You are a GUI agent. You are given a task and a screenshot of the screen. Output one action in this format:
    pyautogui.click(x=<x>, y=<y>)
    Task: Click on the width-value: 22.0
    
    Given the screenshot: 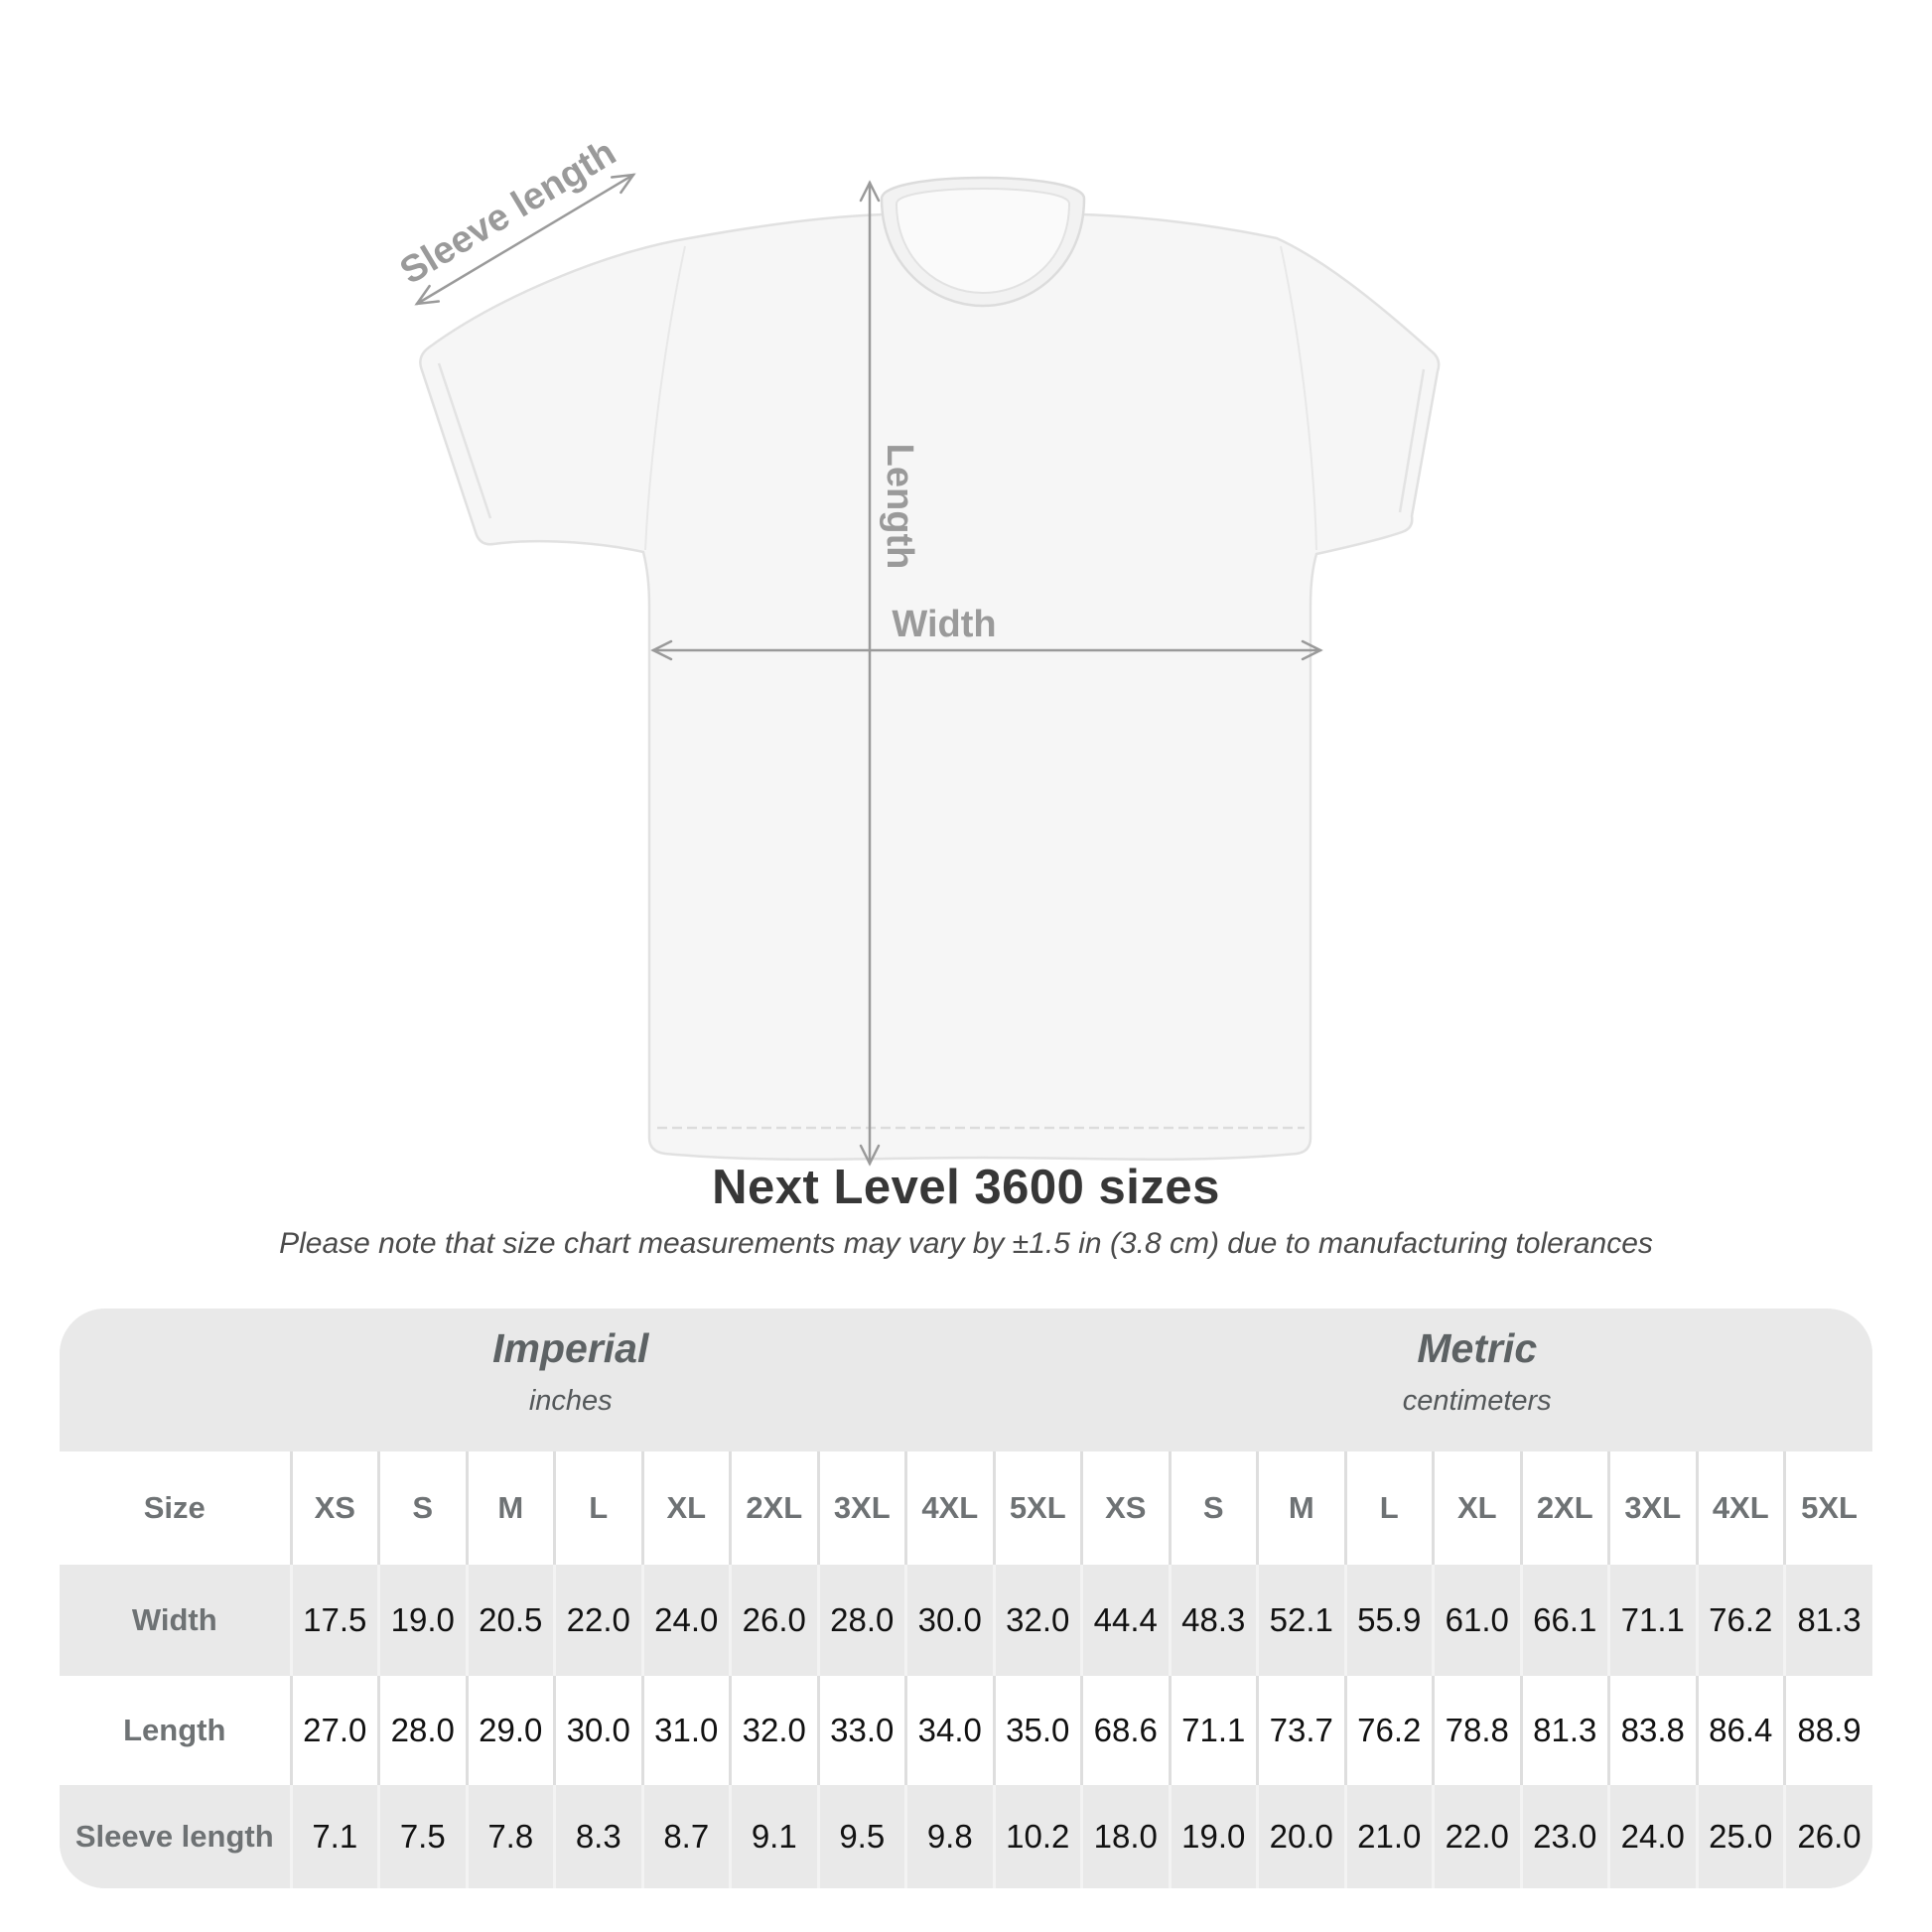 What is the action you would take?
    pyautogui.click(x=597, y=1621)
    